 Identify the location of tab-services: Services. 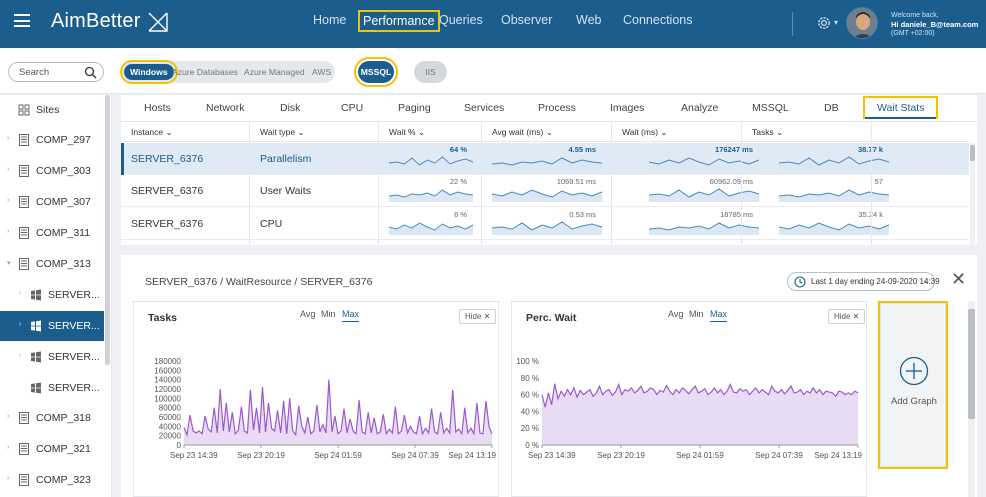
(484, 108).